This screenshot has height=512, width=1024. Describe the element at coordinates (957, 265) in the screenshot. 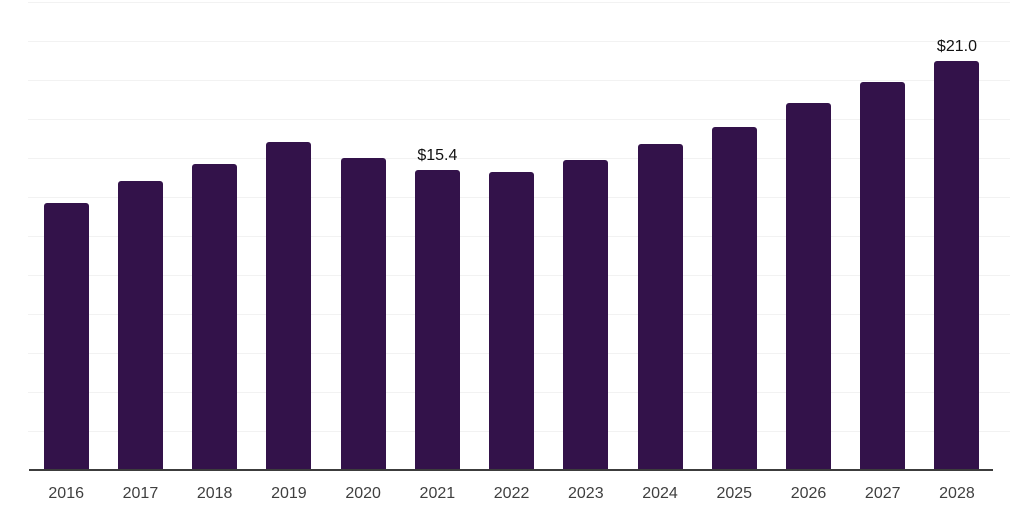

I see `bar-2028` at that location.